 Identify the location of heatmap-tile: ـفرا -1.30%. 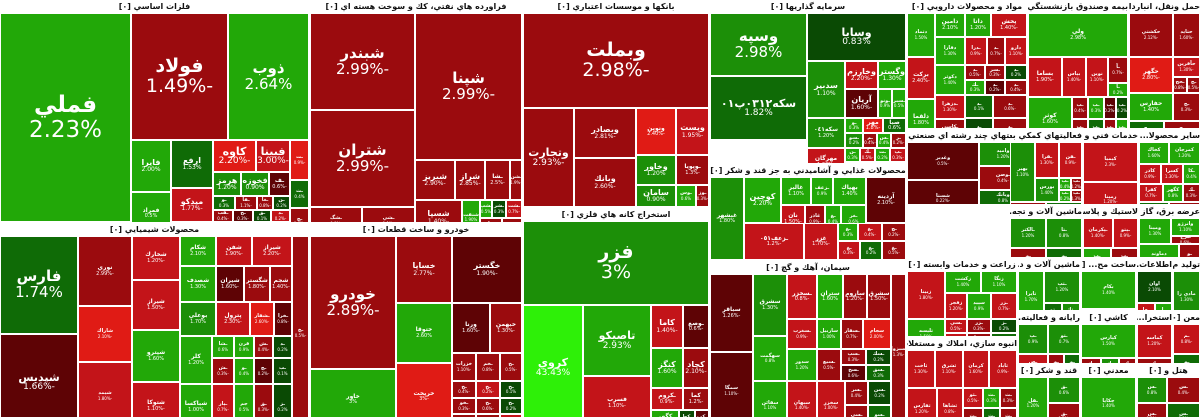
(1047, 160).